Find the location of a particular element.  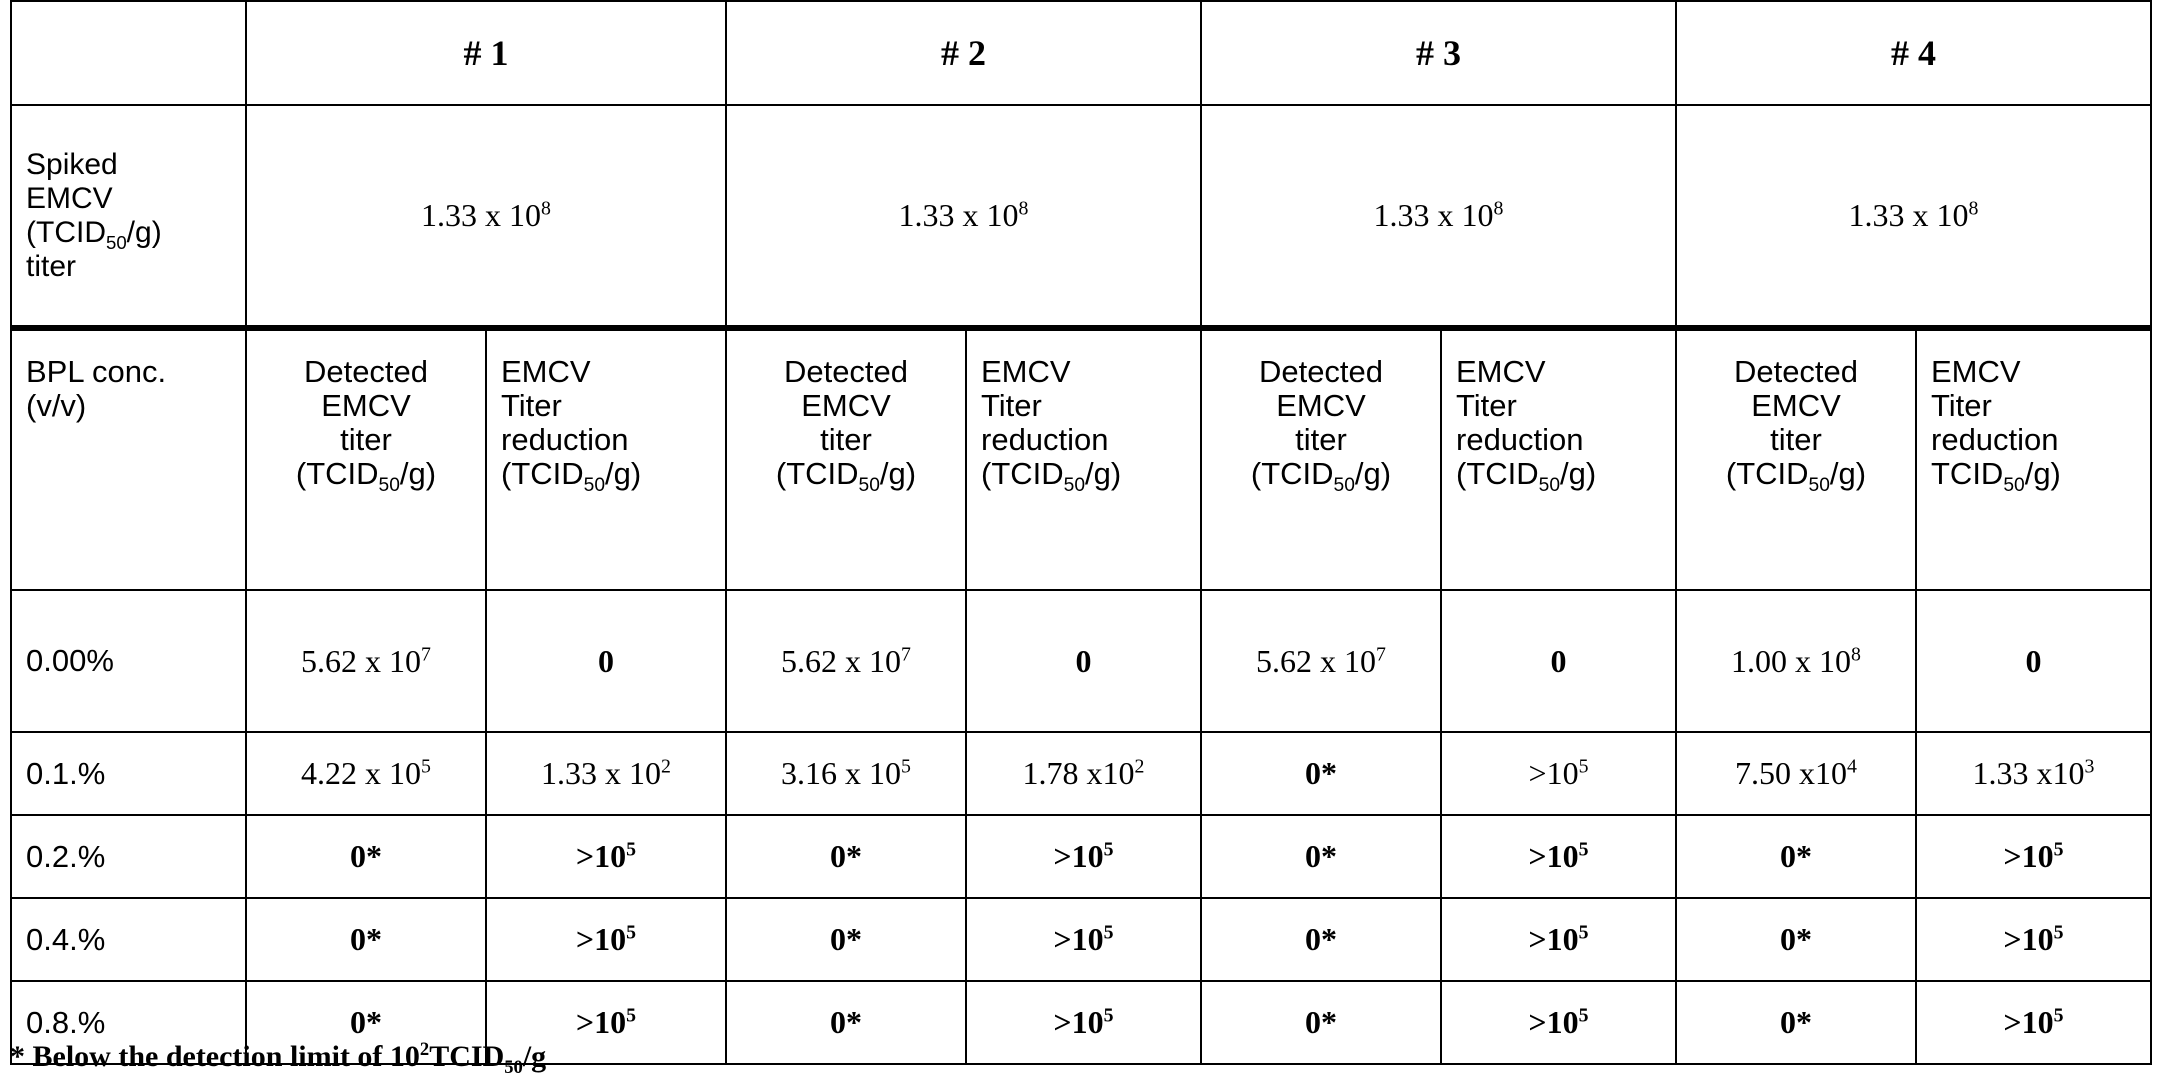

group-header: # 1 is located at coordinates (486, 53).